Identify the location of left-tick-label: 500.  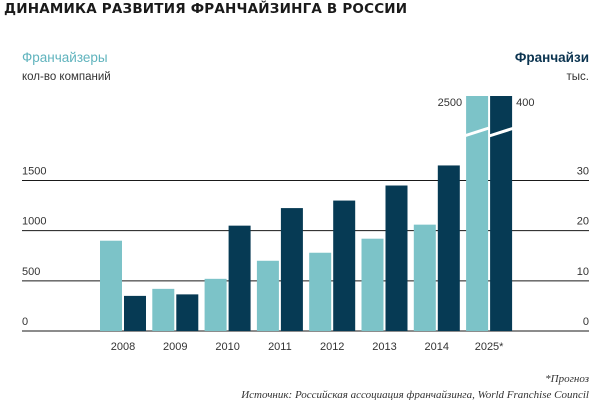
(31, 272).